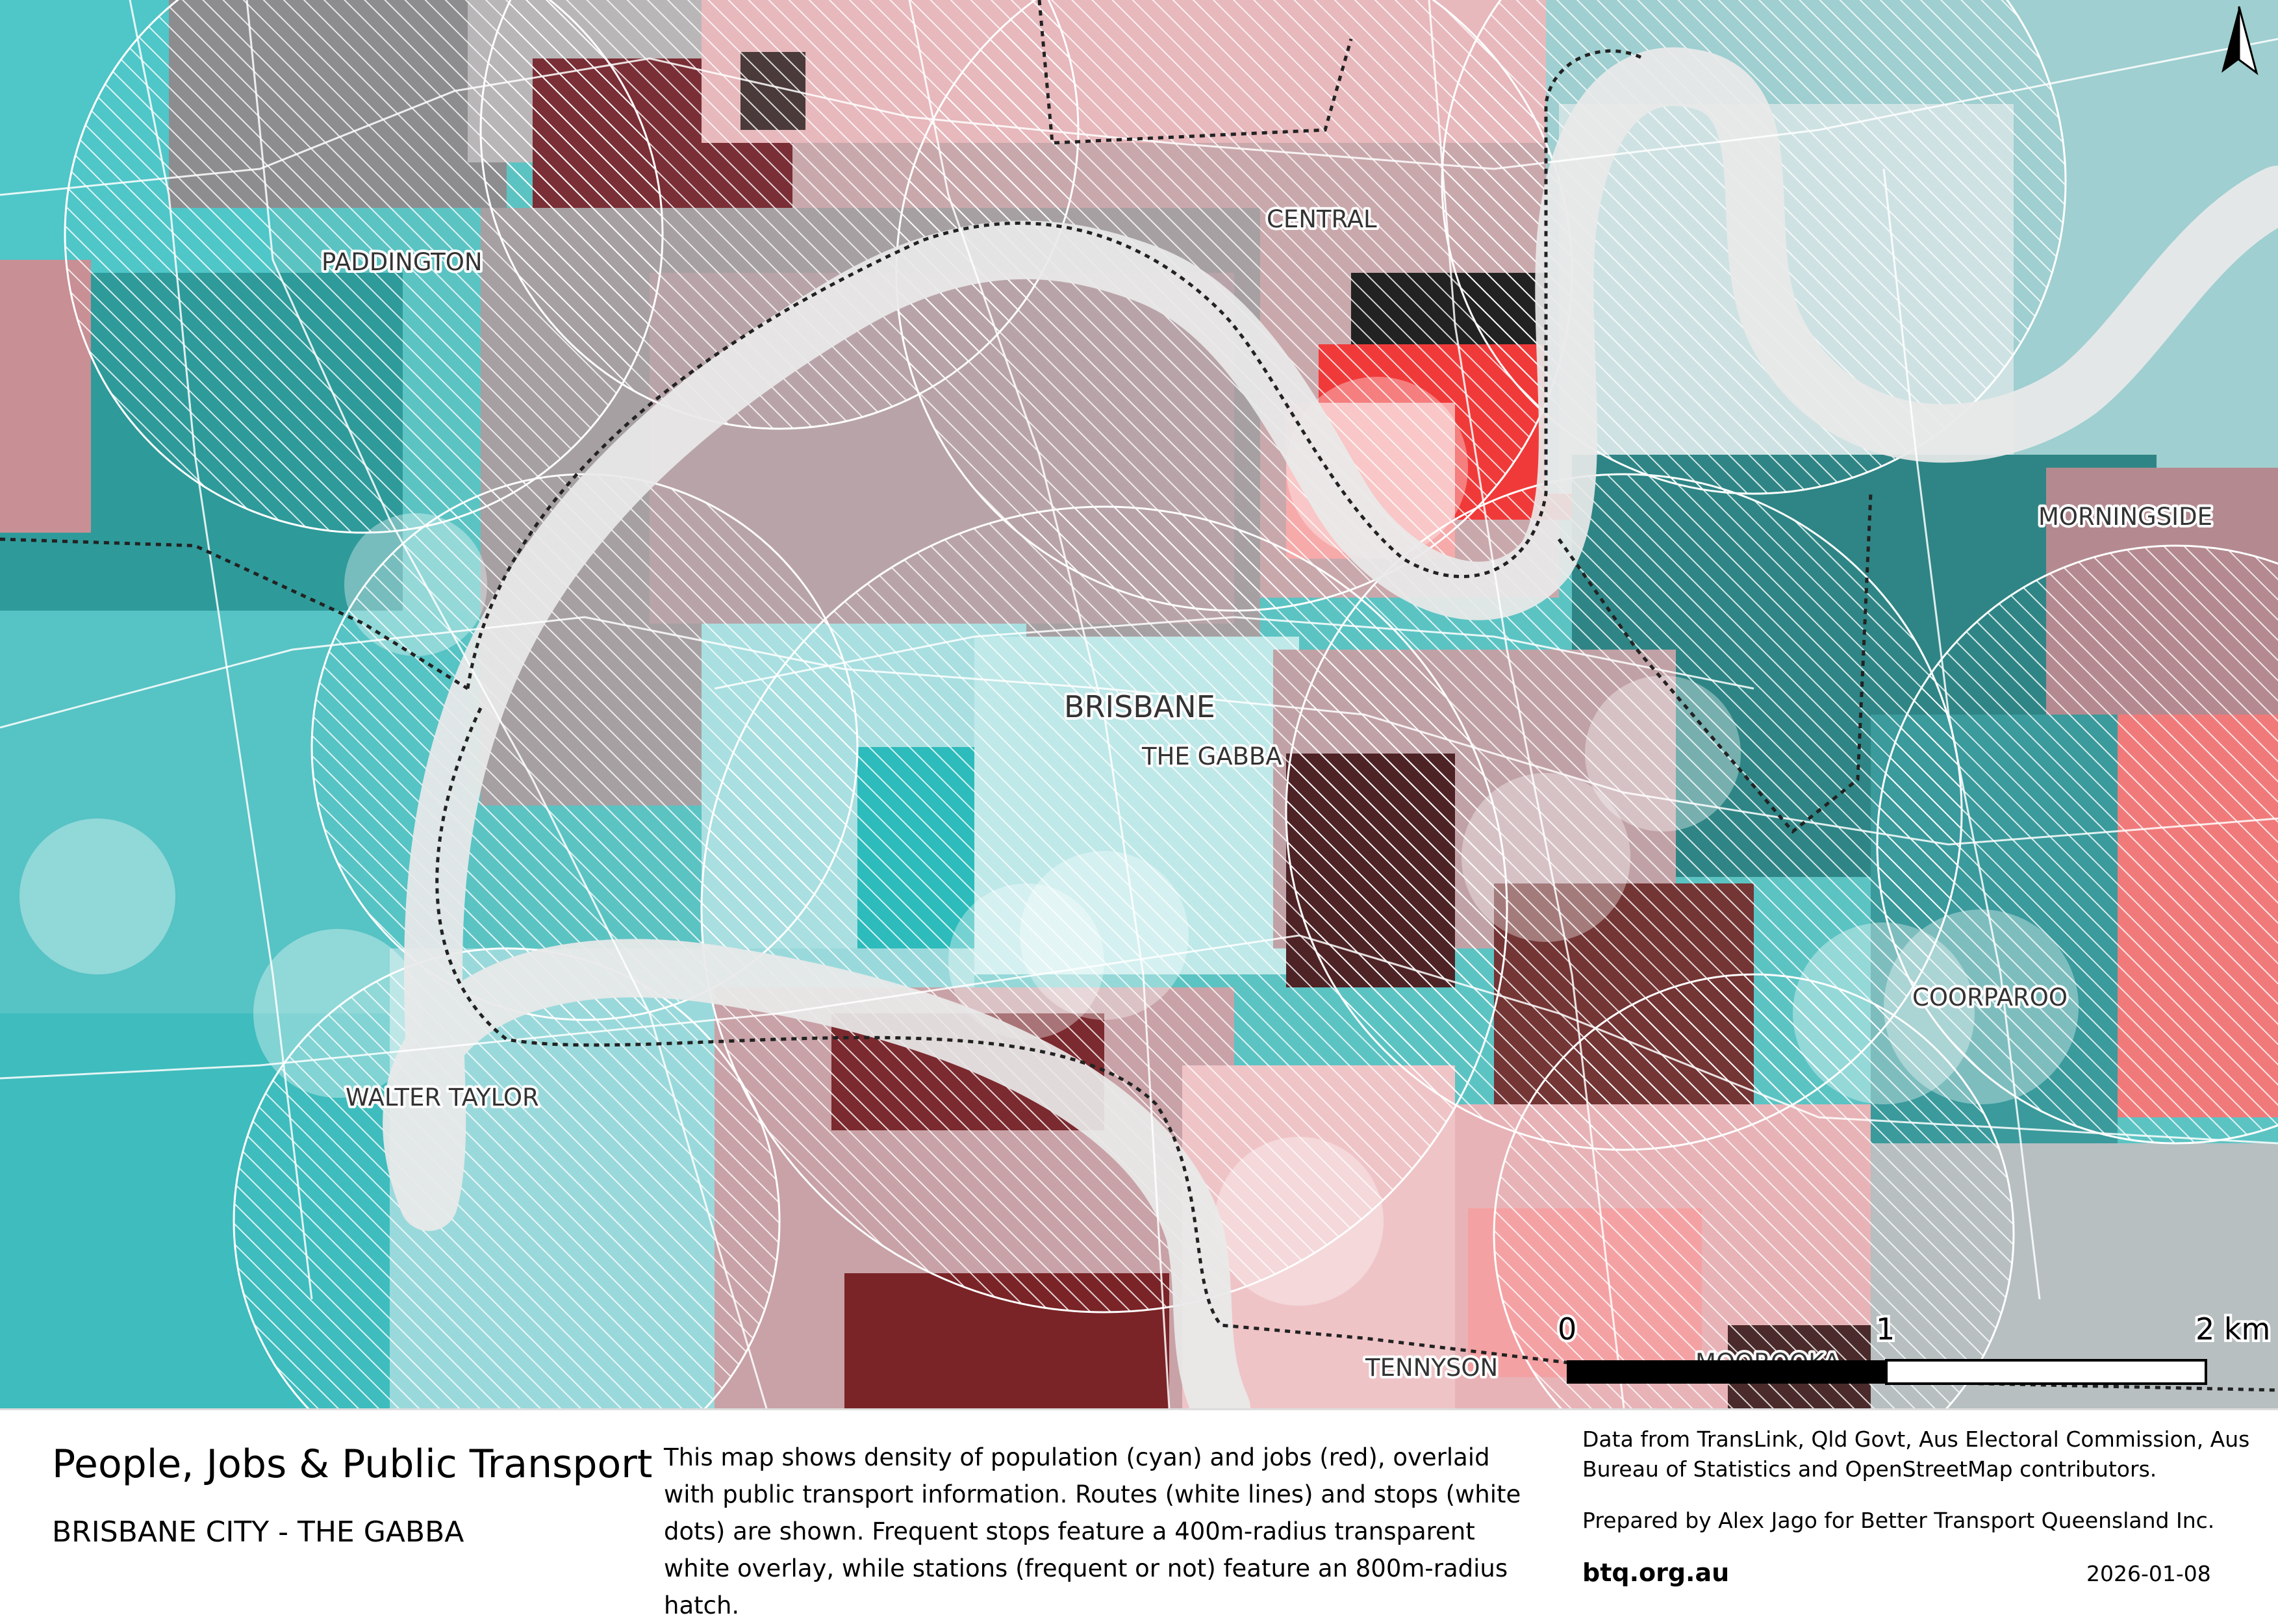  I want to click on map-date: 2026-01-08, so click(2148, 1573).